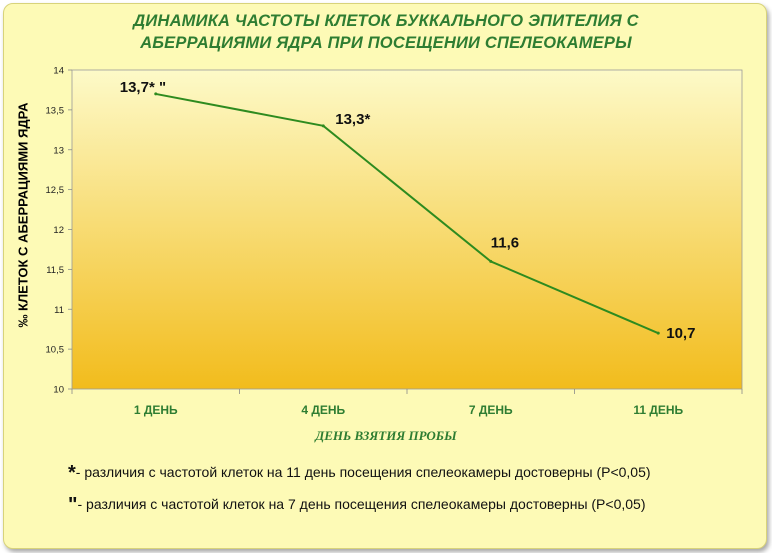 The height and width of the screenshot is (553, 772). What do you see at coordinates (55, 190) in the screenshot?
I see `y-tick-label: 12,5` at bounding box center [55, 190].